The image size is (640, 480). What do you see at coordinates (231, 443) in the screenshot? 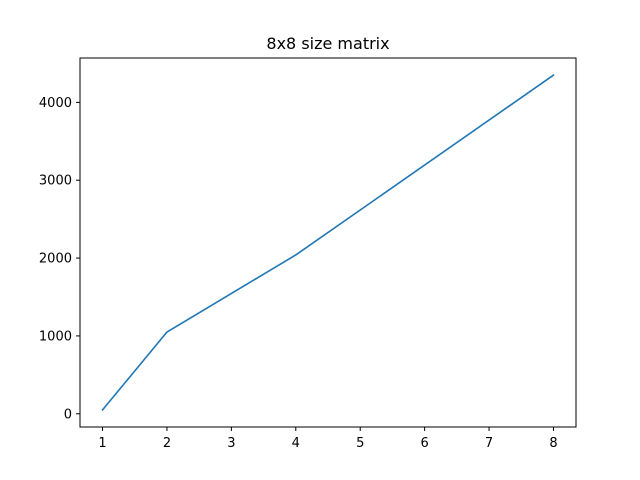
I see `x-tick-label: 3` at bounding box center [231, 443].